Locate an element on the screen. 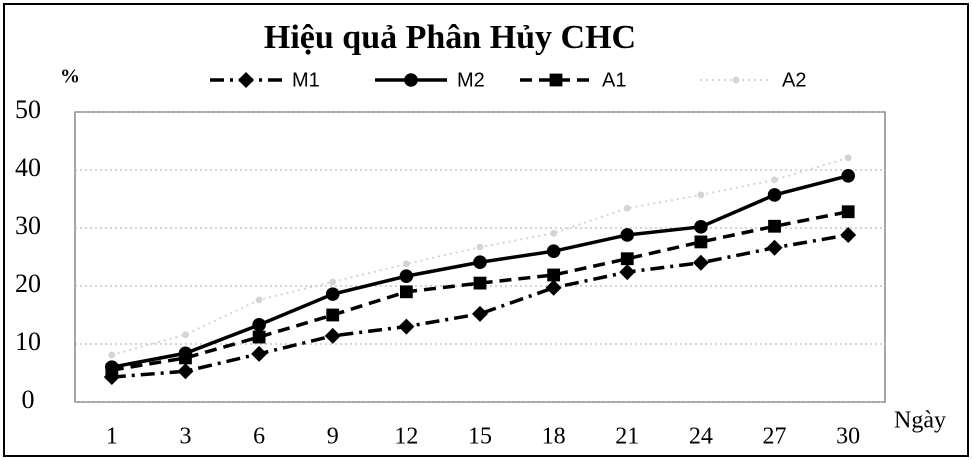 This screenshot has height=460, width=972. y-axis-label: % is located at coordinates (70, 77).